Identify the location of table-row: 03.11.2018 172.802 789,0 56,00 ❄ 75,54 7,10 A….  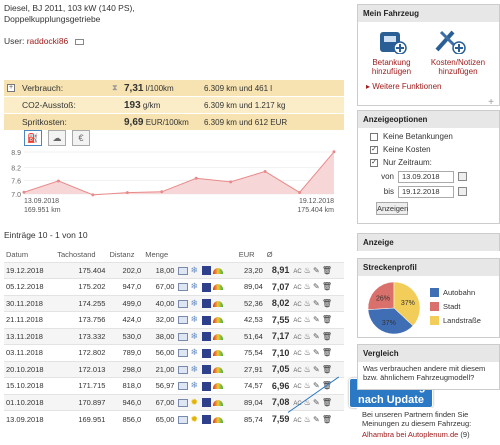
(174, 352).